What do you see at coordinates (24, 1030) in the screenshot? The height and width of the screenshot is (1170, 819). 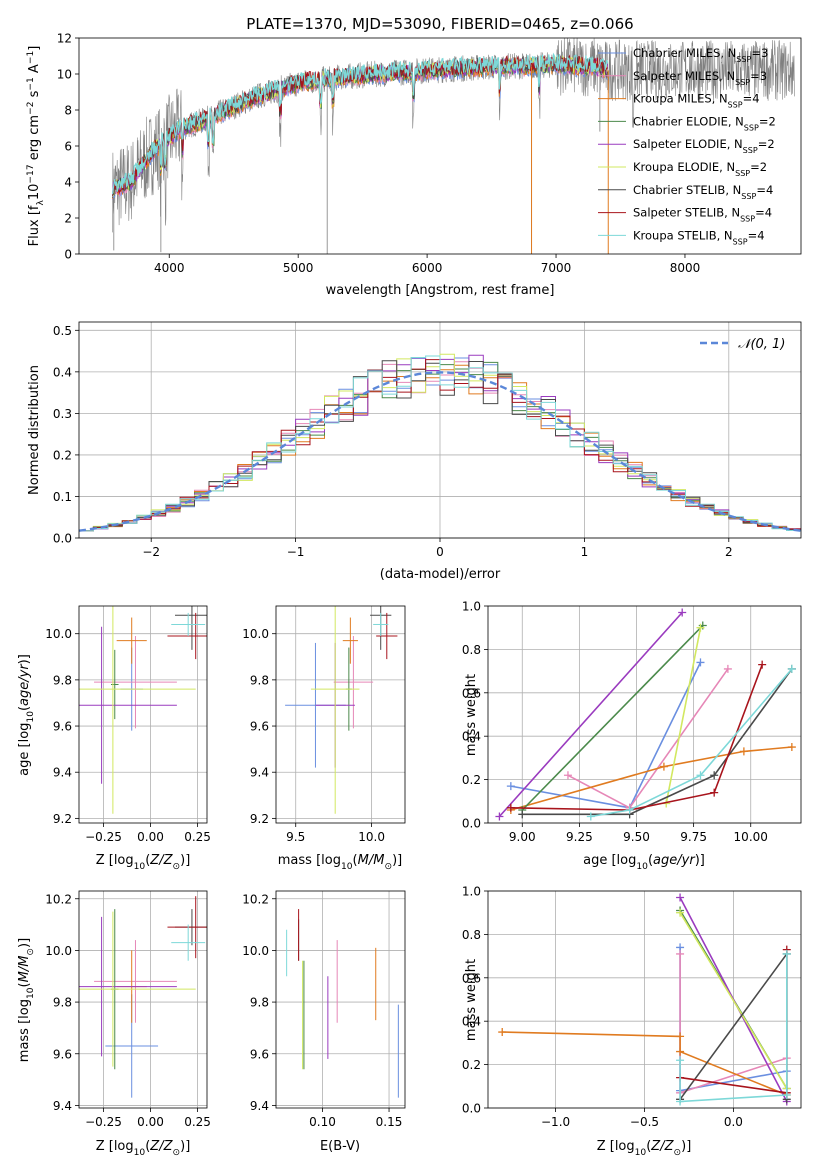 I see `mass-vs-Z-ylabel-part: mass [log` at bounding box center [24, 1030].